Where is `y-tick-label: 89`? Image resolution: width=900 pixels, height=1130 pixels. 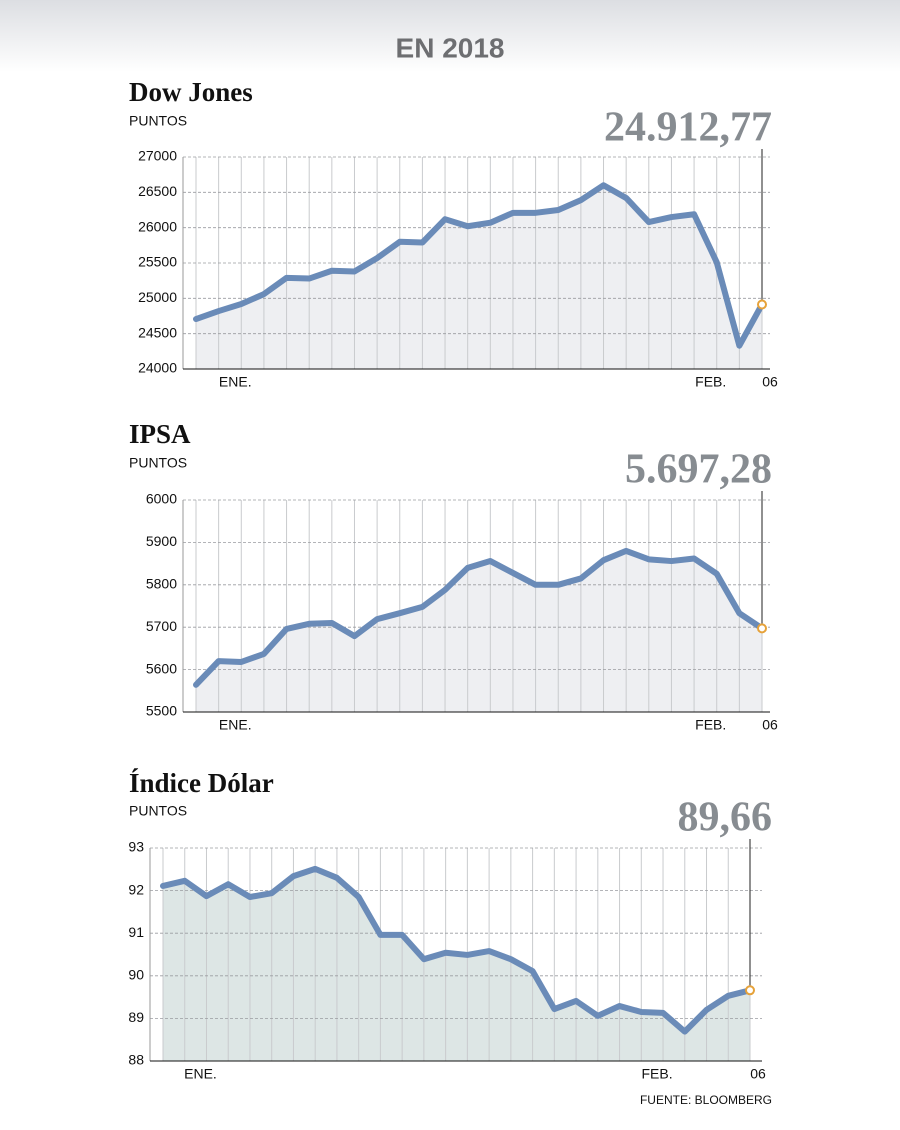
y-tick-label: 89 is located at coordinates (136, 1017).